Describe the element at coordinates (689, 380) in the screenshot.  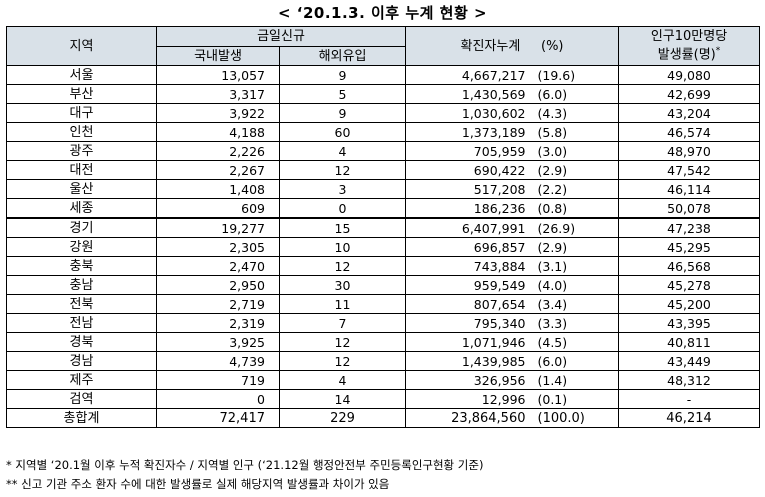
I see `rate-cell: 48,312` at that location.